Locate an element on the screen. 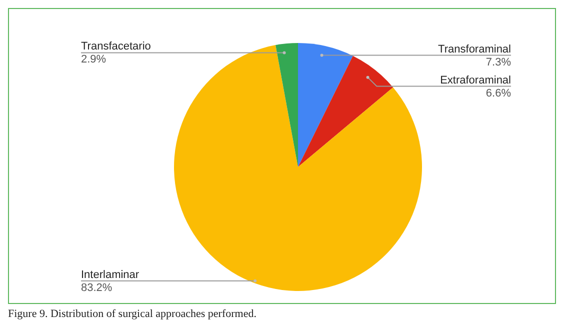  data-label: 2.9% is located at coordinates (93, 60).